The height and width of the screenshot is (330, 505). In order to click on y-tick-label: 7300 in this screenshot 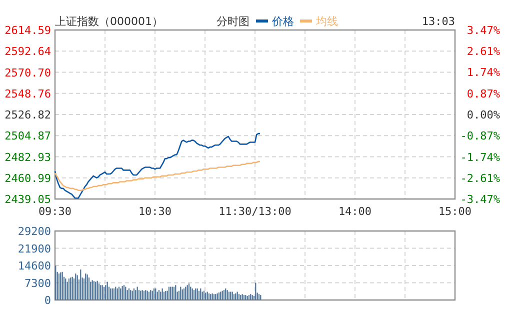, I will do `click(37, 283)`.